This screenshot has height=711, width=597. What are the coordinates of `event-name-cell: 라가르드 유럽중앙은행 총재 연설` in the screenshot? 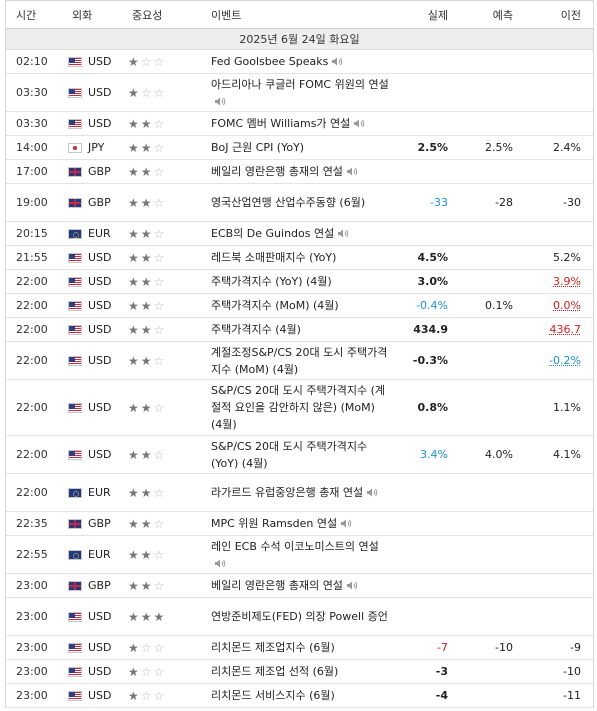 It's located at (301, 492).